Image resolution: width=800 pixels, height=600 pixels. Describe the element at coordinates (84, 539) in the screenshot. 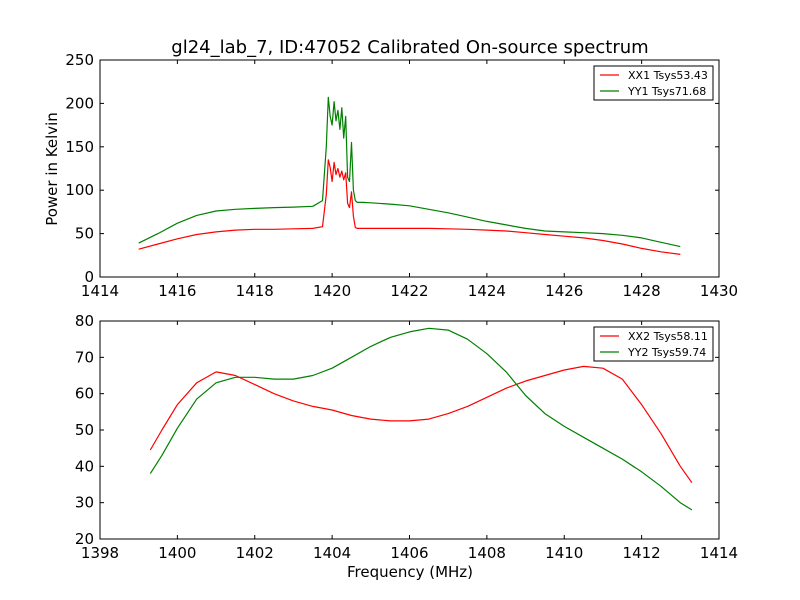

I see `y-tick-label: 20` at that location.